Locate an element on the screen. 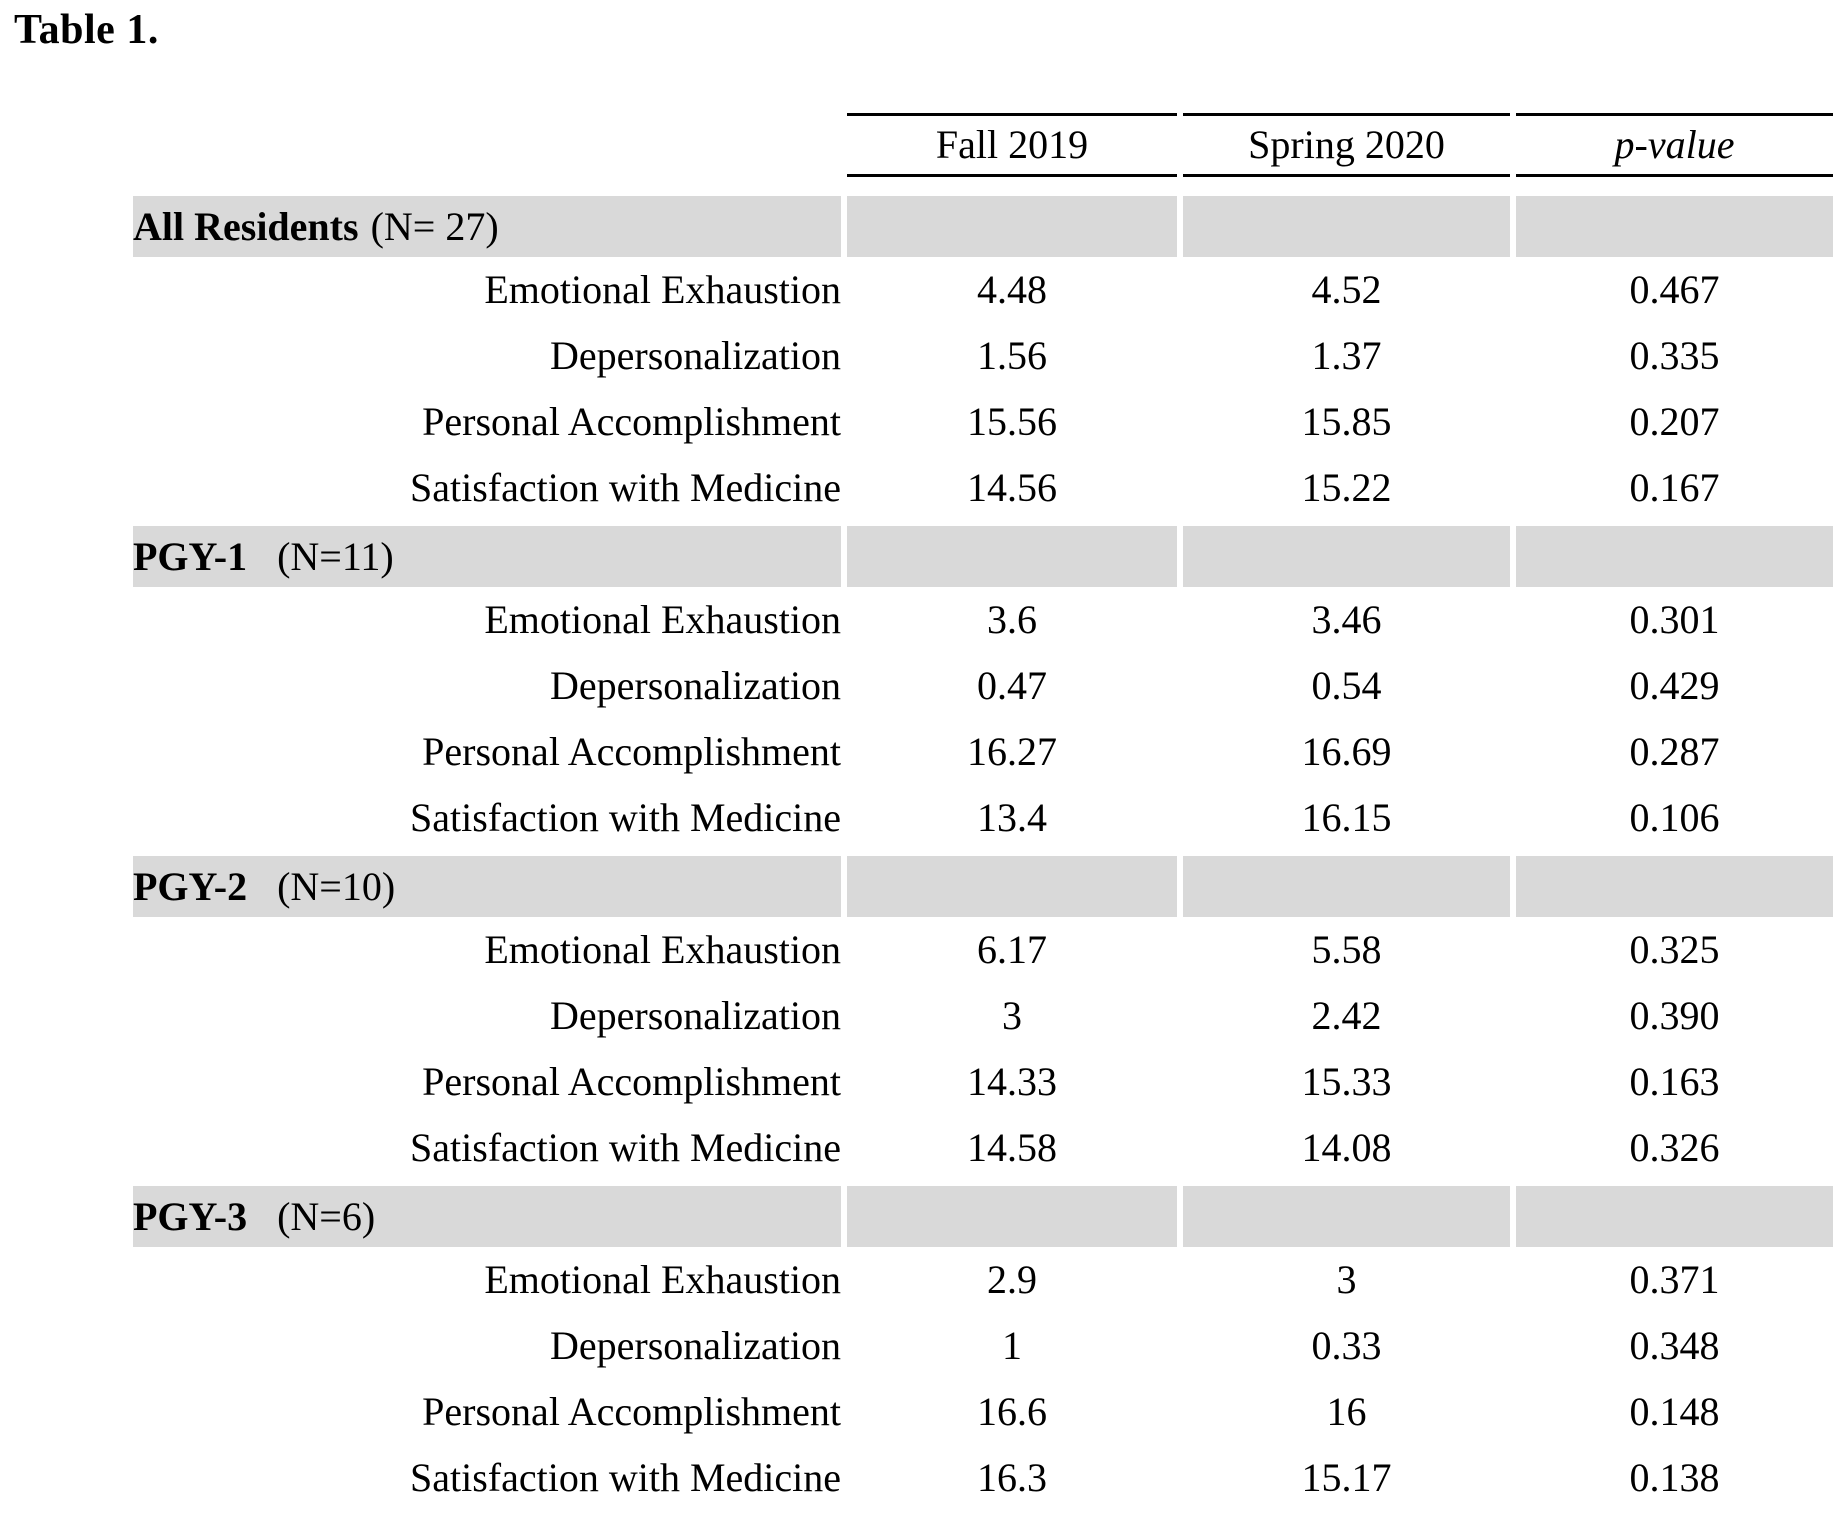 The width and height of the screenshot is (1846, 1520). section-n-count: (N=10) is located at coordinates (336, 886).